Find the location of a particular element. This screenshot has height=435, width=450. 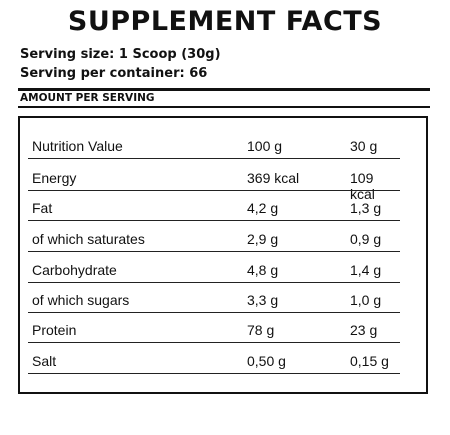

value-per-100g: 3,3 g is located at coordinates (263, 300).